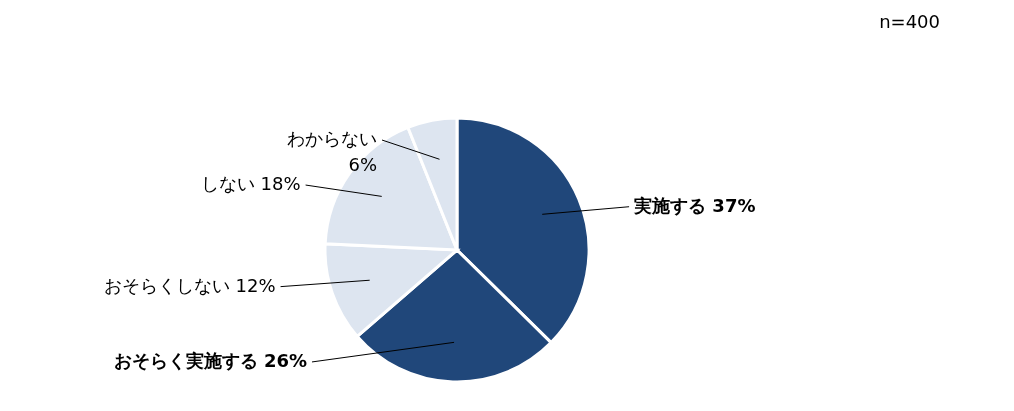  I want to click on slice-label: 実施する 37%, so click(694, 205).